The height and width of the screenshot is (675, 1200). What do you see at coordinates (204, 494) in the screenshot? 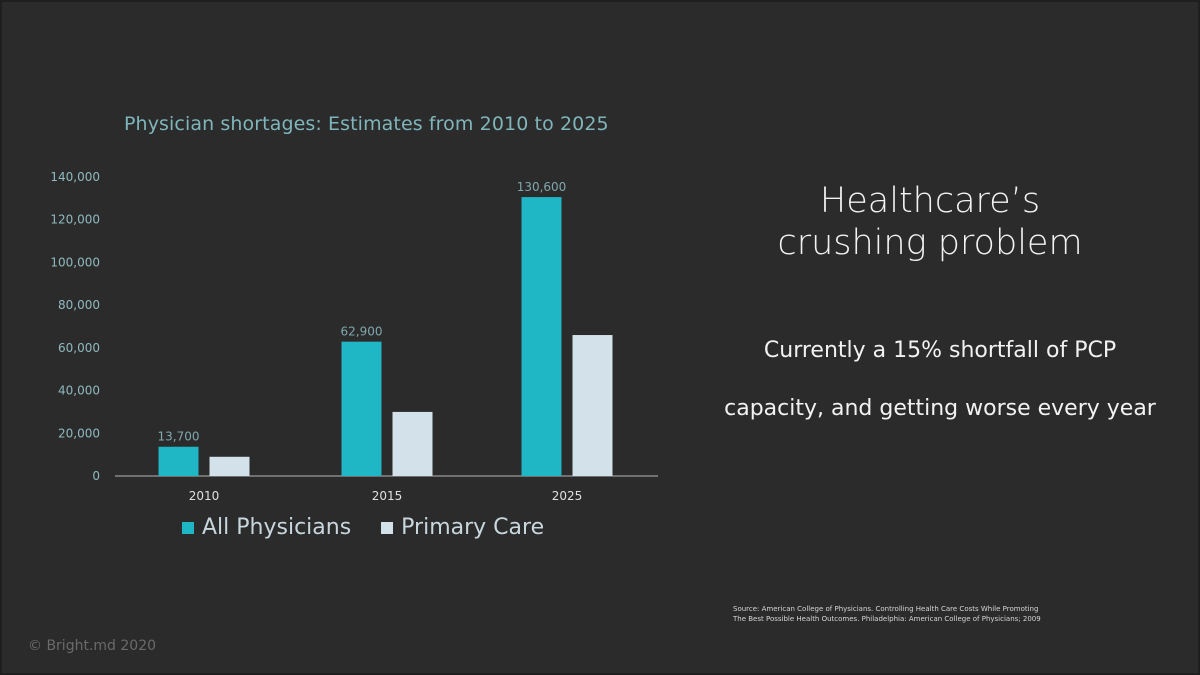
I see `x-tick-label: 2010` at bounding box center [204, 494].